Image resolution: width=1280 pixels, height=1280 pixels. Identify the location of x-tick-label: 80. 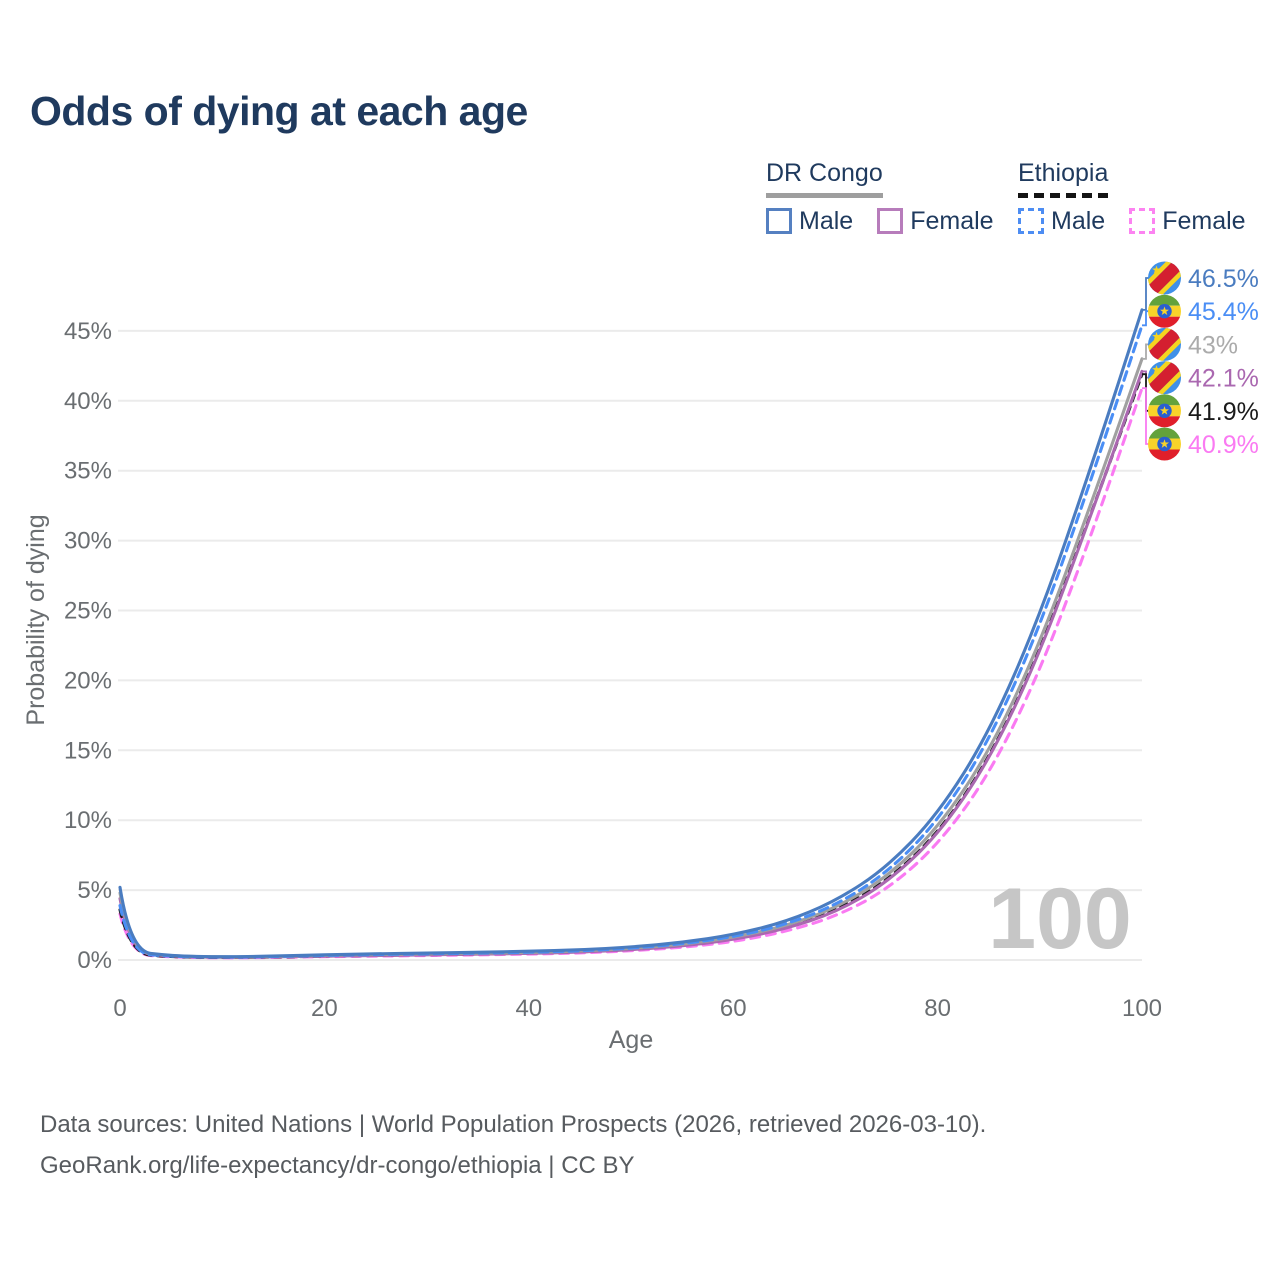
(937, 1008).